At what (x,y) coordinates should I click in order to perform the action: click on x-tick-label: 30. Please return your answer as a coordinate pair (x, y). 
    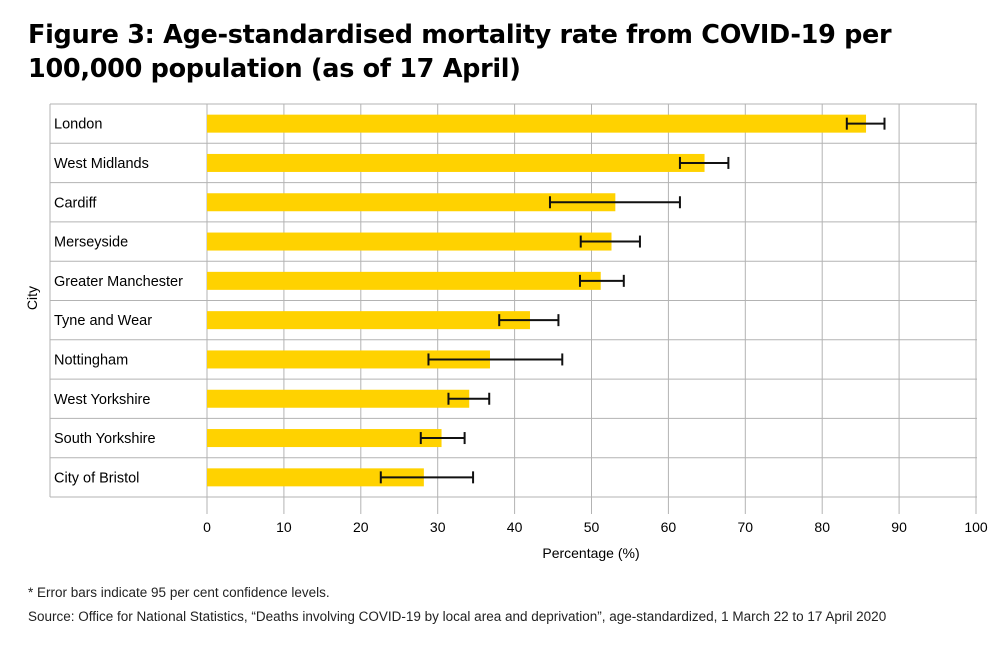
    Looking at the image, I should click on (438, 527).